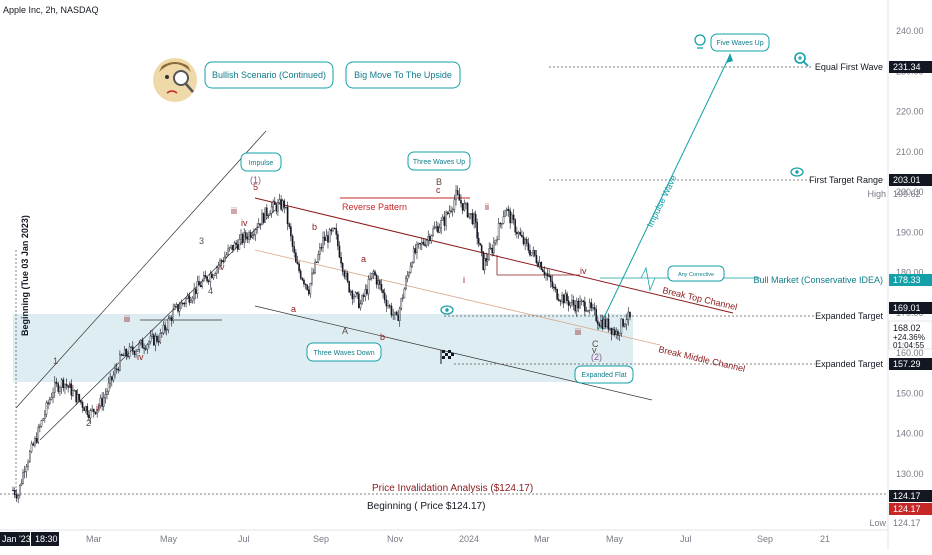 The height and width of the screenshot is (555, 932). I want to click on wave-v2-label: v, so click(222, 267).